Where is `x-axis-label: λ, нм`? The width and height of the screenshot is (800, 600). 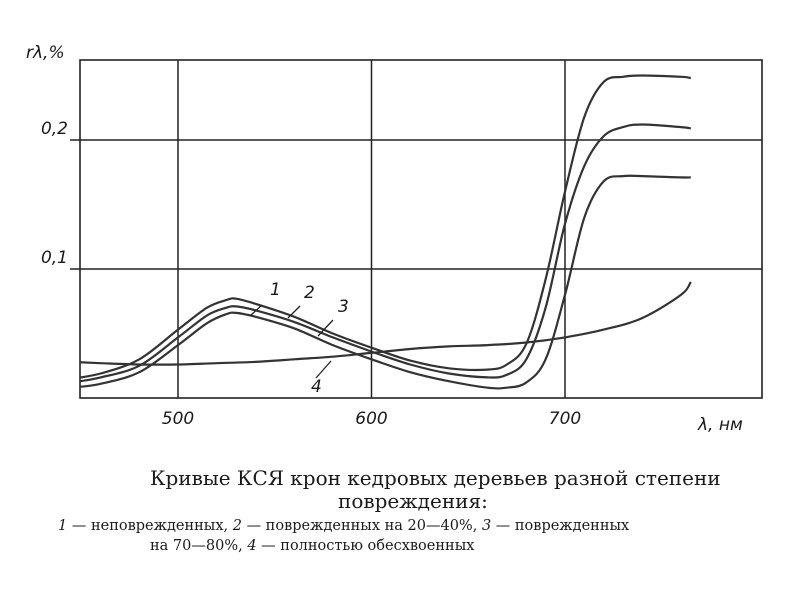 x-axis-label: λ, нм is located at coordinates (720, 425).